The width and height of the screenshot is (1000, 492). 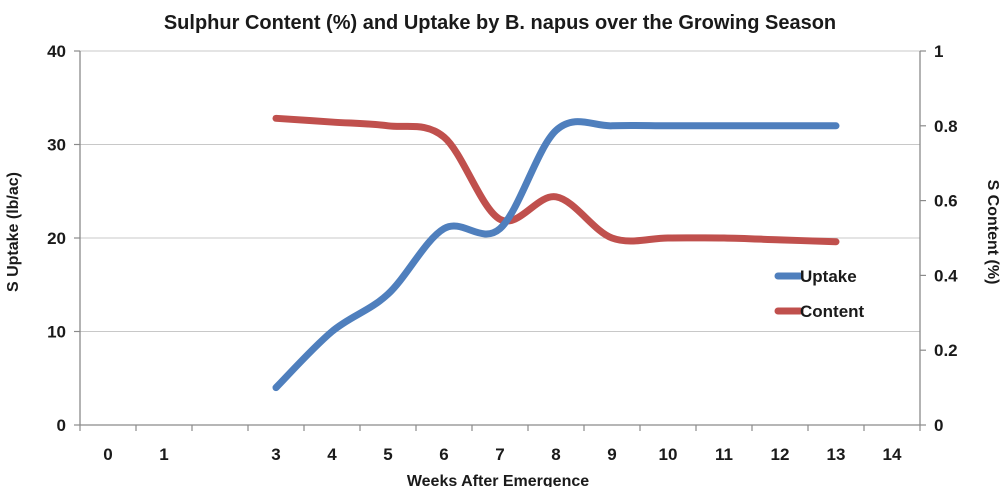 What do you see at coordinates (56, 238) in the screenshot?
I see `y-tick-label: 20` at bounding box center [56, 238].